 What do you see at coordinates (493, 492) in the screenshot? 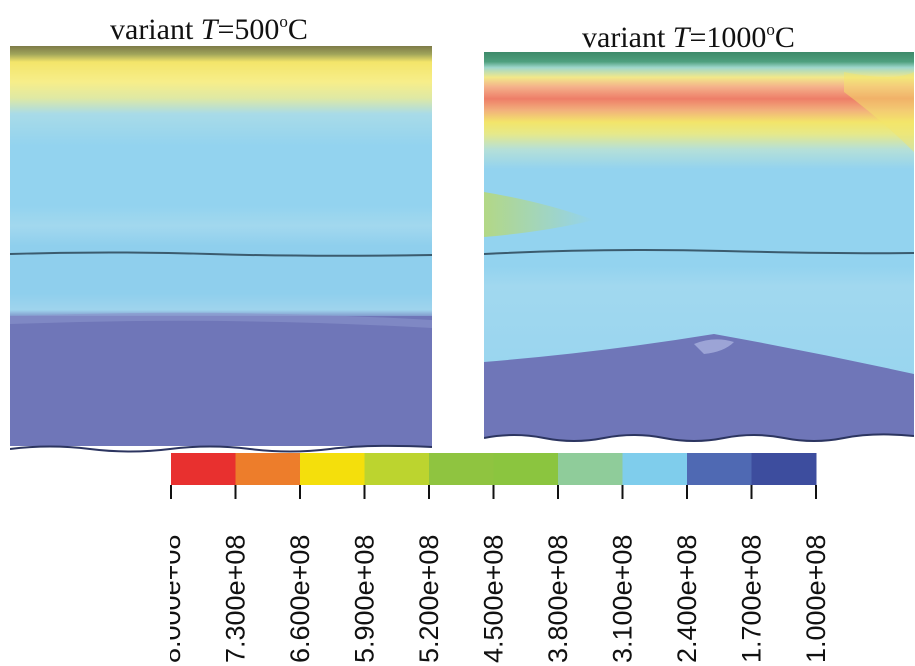
I see `colorbar-ticks` at bounding box center [493, 492].